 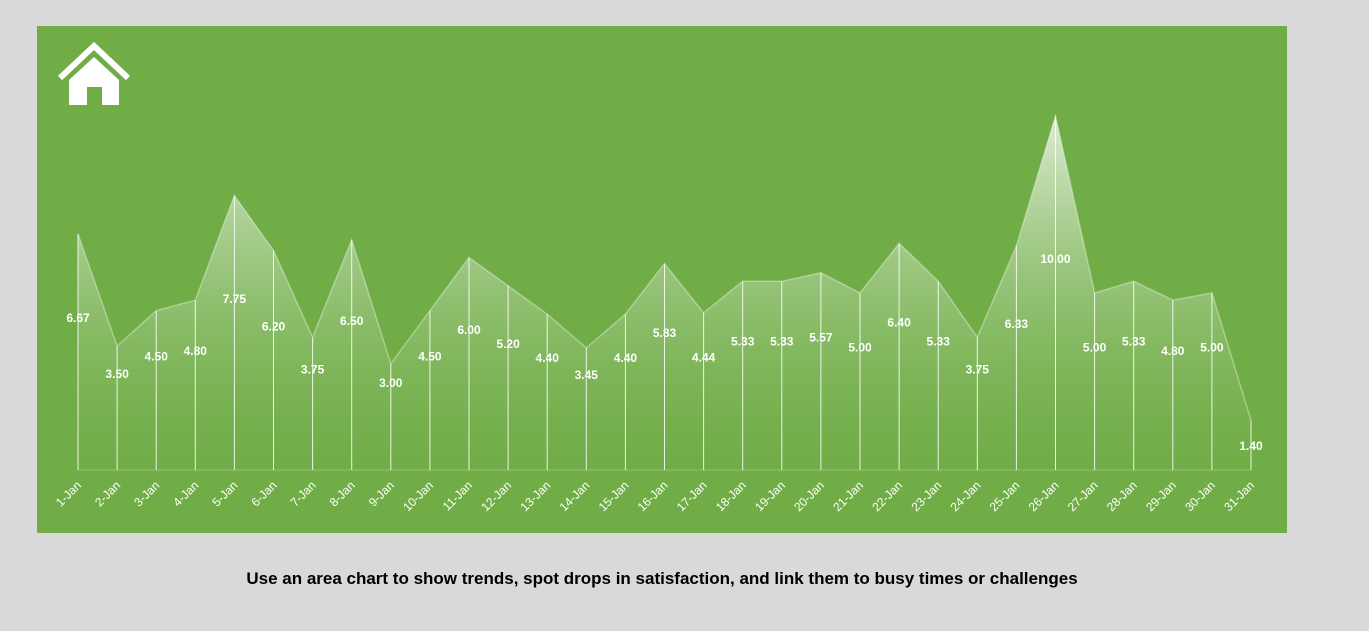 What do you see at coordinates (381, 493) in the screenshot?
I see `x-tick-label: 9-Jan` at bounding box center [381, 493].